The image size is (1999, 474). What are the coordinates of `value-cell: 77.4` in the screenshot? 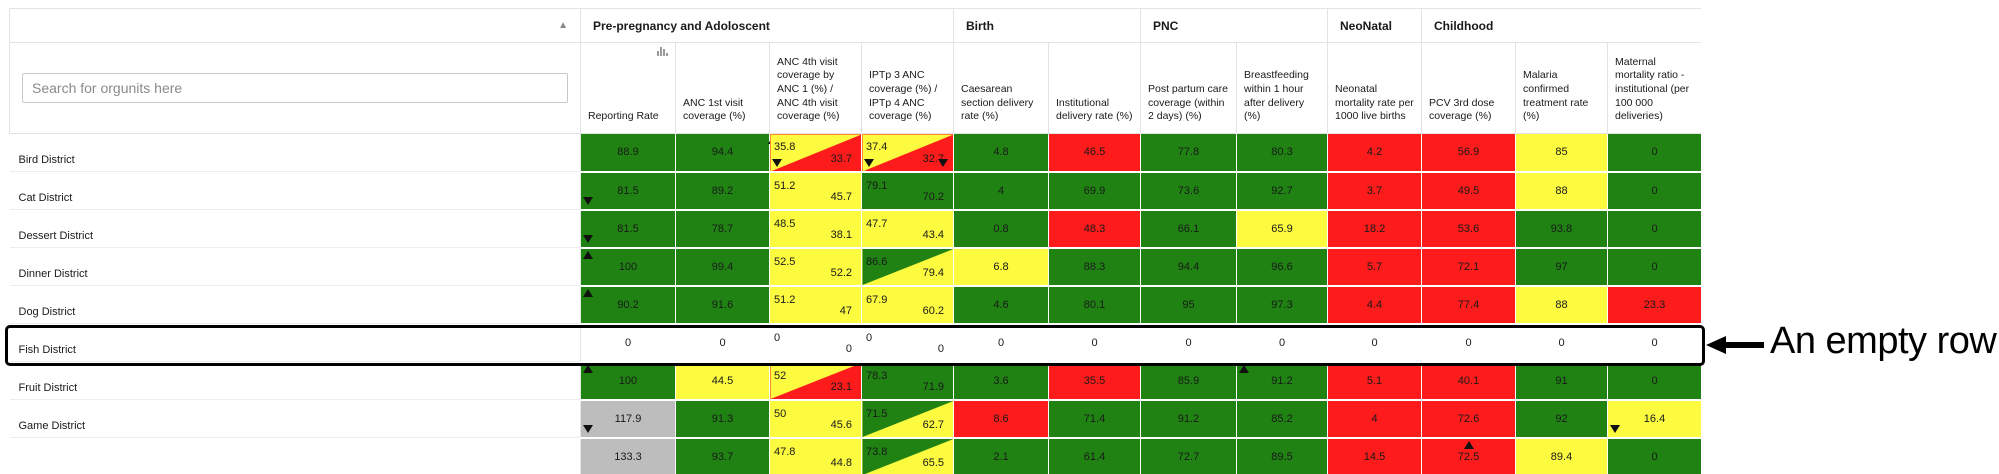 It's located at (1468, 305).